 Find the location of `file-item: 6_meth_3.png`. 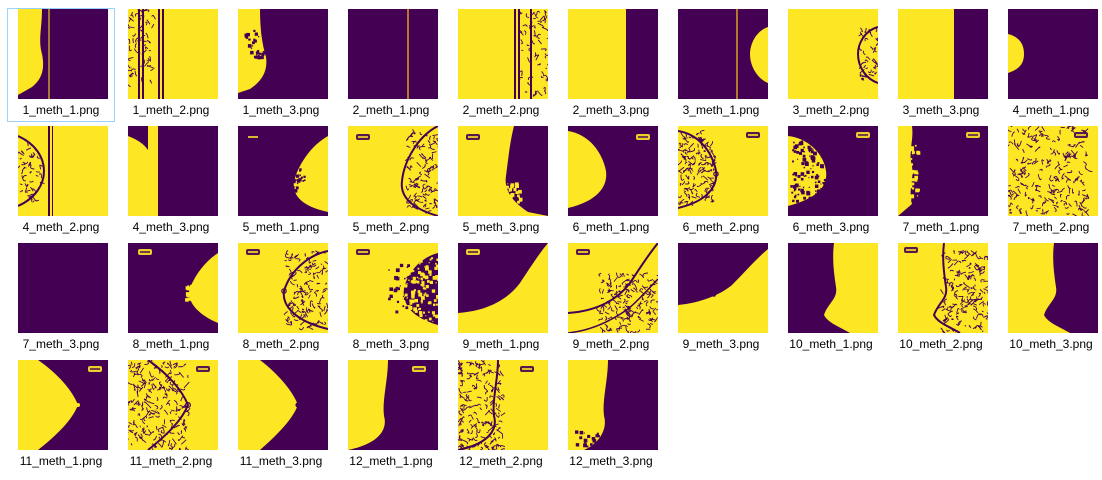

file-item: 6_meth_3.png is located at coordinates (831, 182).